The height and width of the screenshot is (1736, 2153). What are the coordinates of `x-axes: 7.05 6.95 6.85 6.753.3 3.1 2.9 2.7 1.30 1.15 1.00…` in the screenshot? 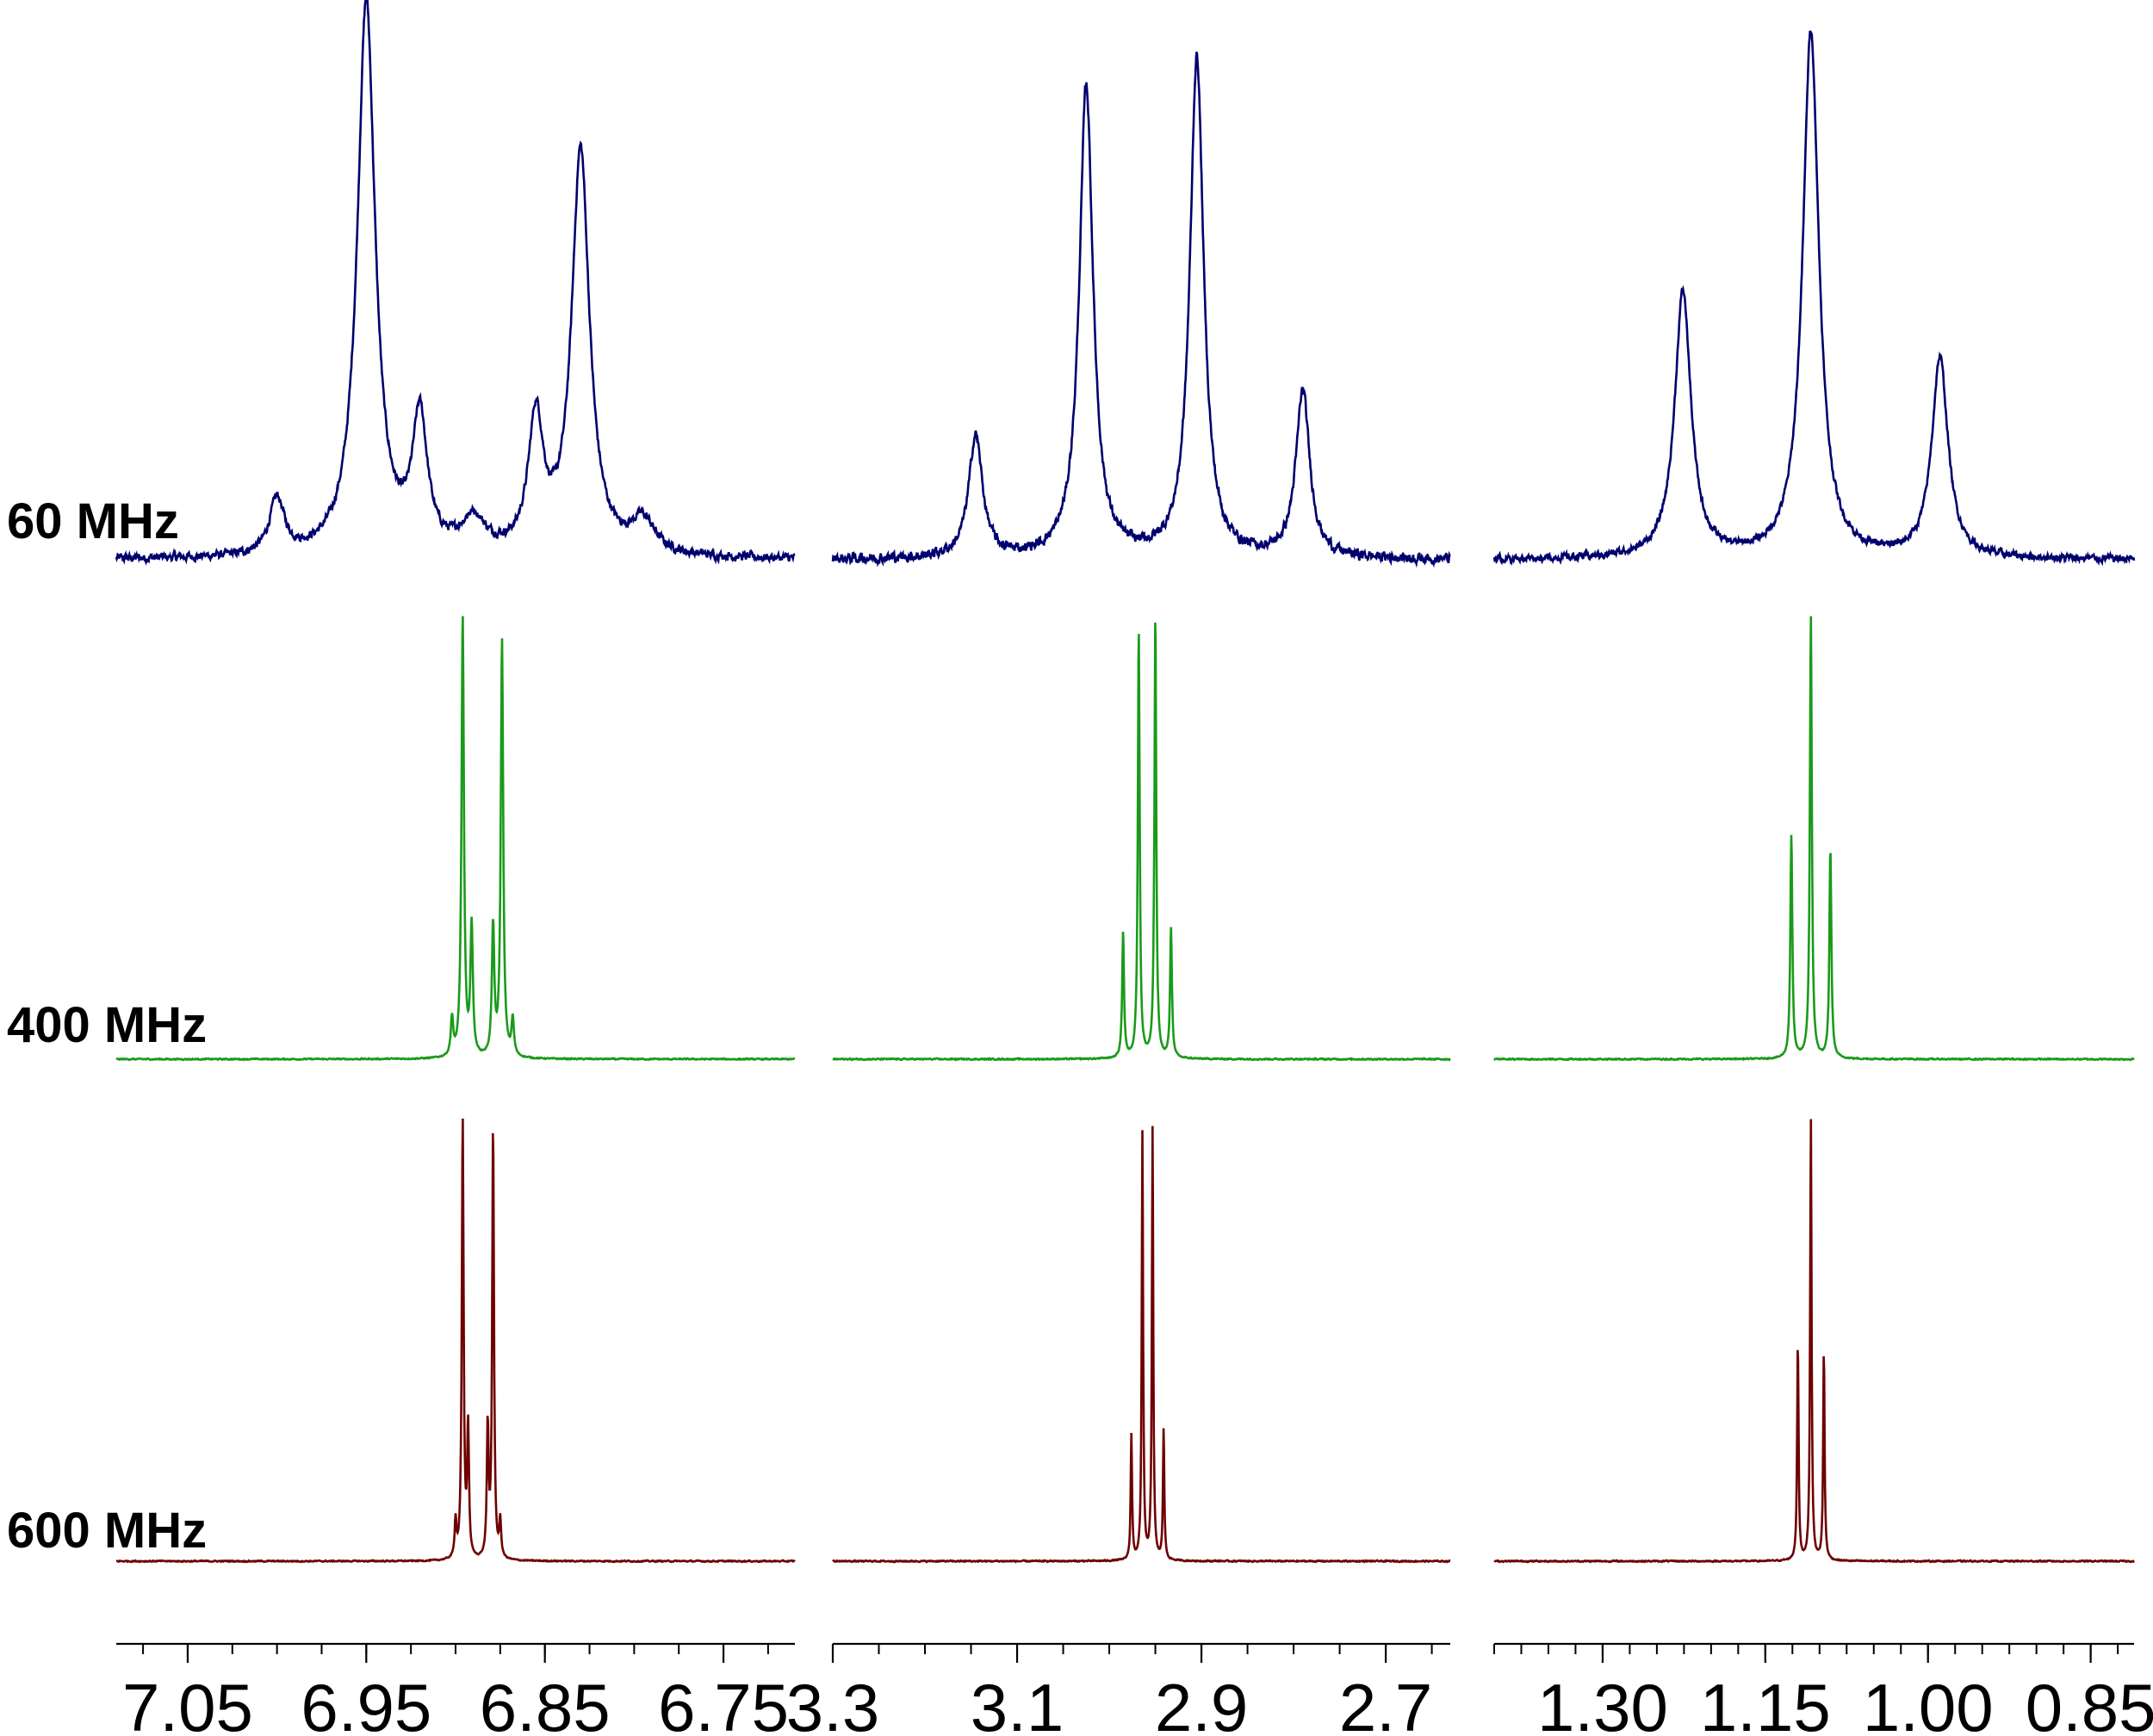 It's located at (1134, 1689).